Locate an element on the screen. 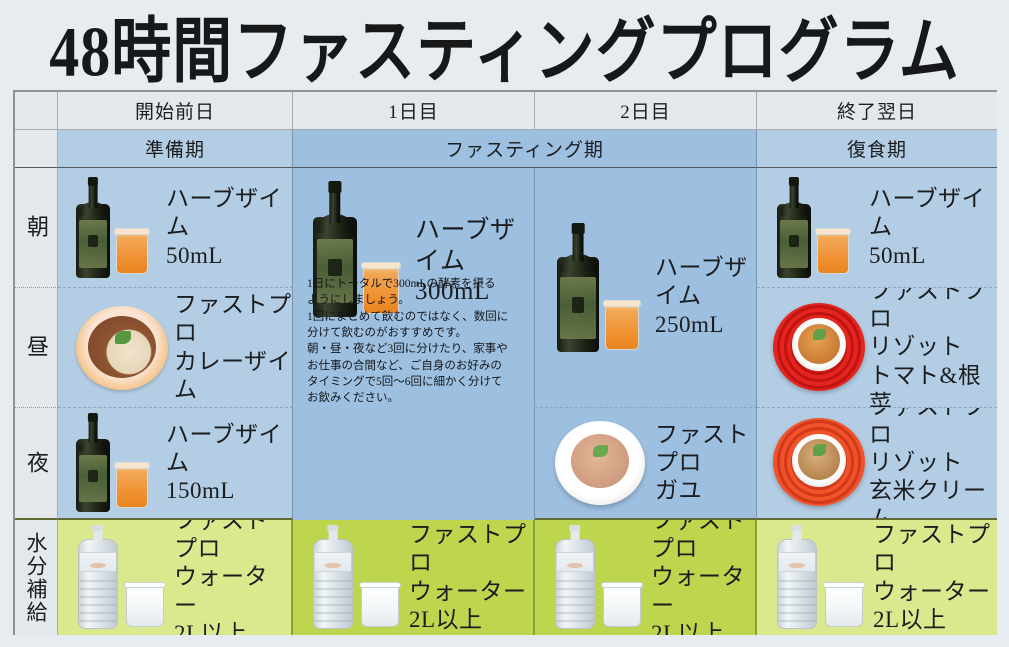 The width and height of the screenshot is (1009, 647). cell-water-refeed-text: ファストプロ ウォーター 2L以上 is located at coordinates (932, 577).